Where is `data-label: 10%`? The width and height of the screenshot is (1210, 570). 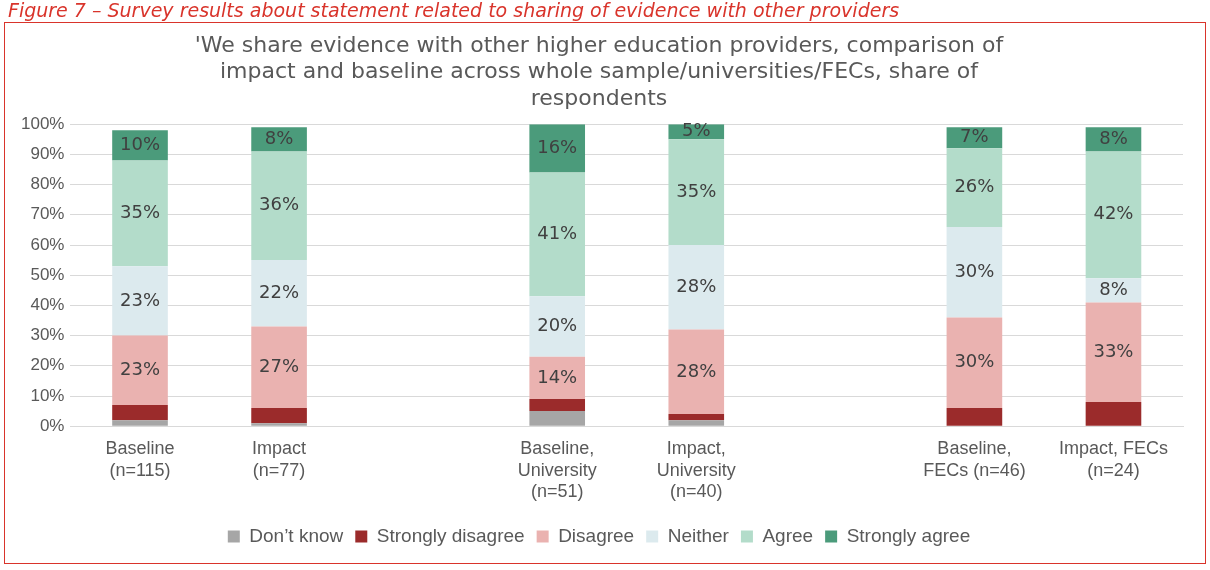 data-label: 10% is located at coordinates (140, 144).